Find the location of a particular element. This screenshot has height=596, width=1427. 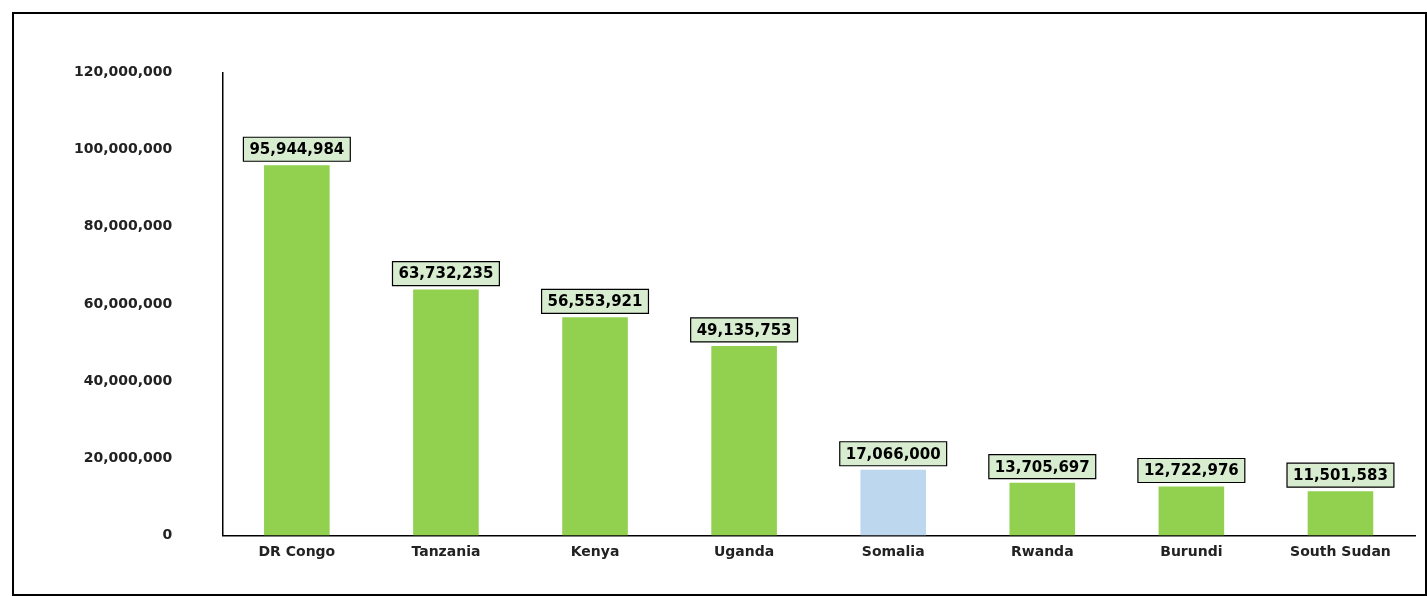

data-label: 49,135,753 is located at coordinates (744, 329).